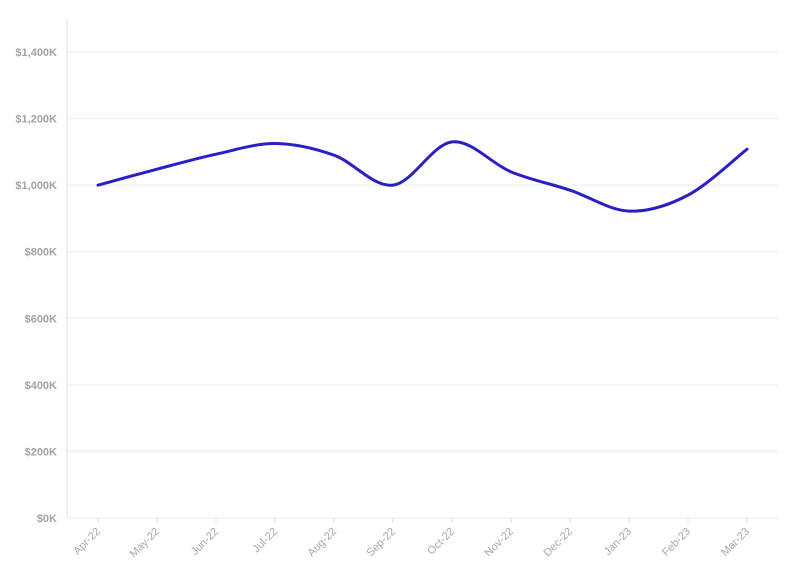  What do you see at coordinates (618, 542) in the screenshot?
I see `x-tick-label: Jan-23` at bounding box center [618, 542].